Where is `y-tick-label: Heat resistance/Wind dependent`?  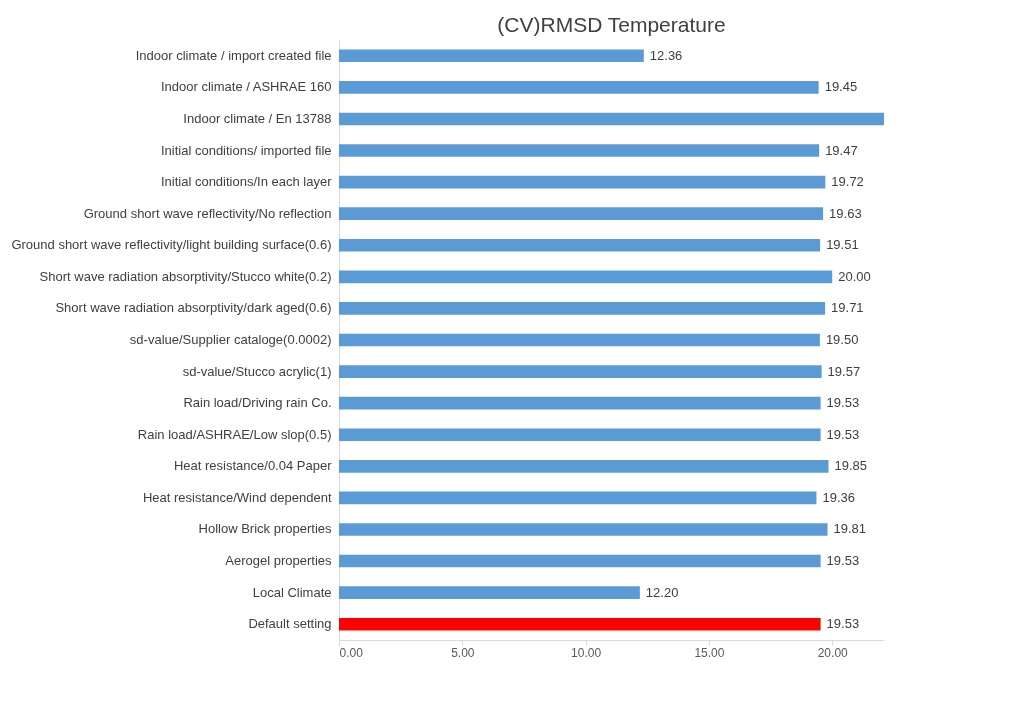 y-tick-label: Heat resistance/Wind dependent is located at coordinates (237, 497).